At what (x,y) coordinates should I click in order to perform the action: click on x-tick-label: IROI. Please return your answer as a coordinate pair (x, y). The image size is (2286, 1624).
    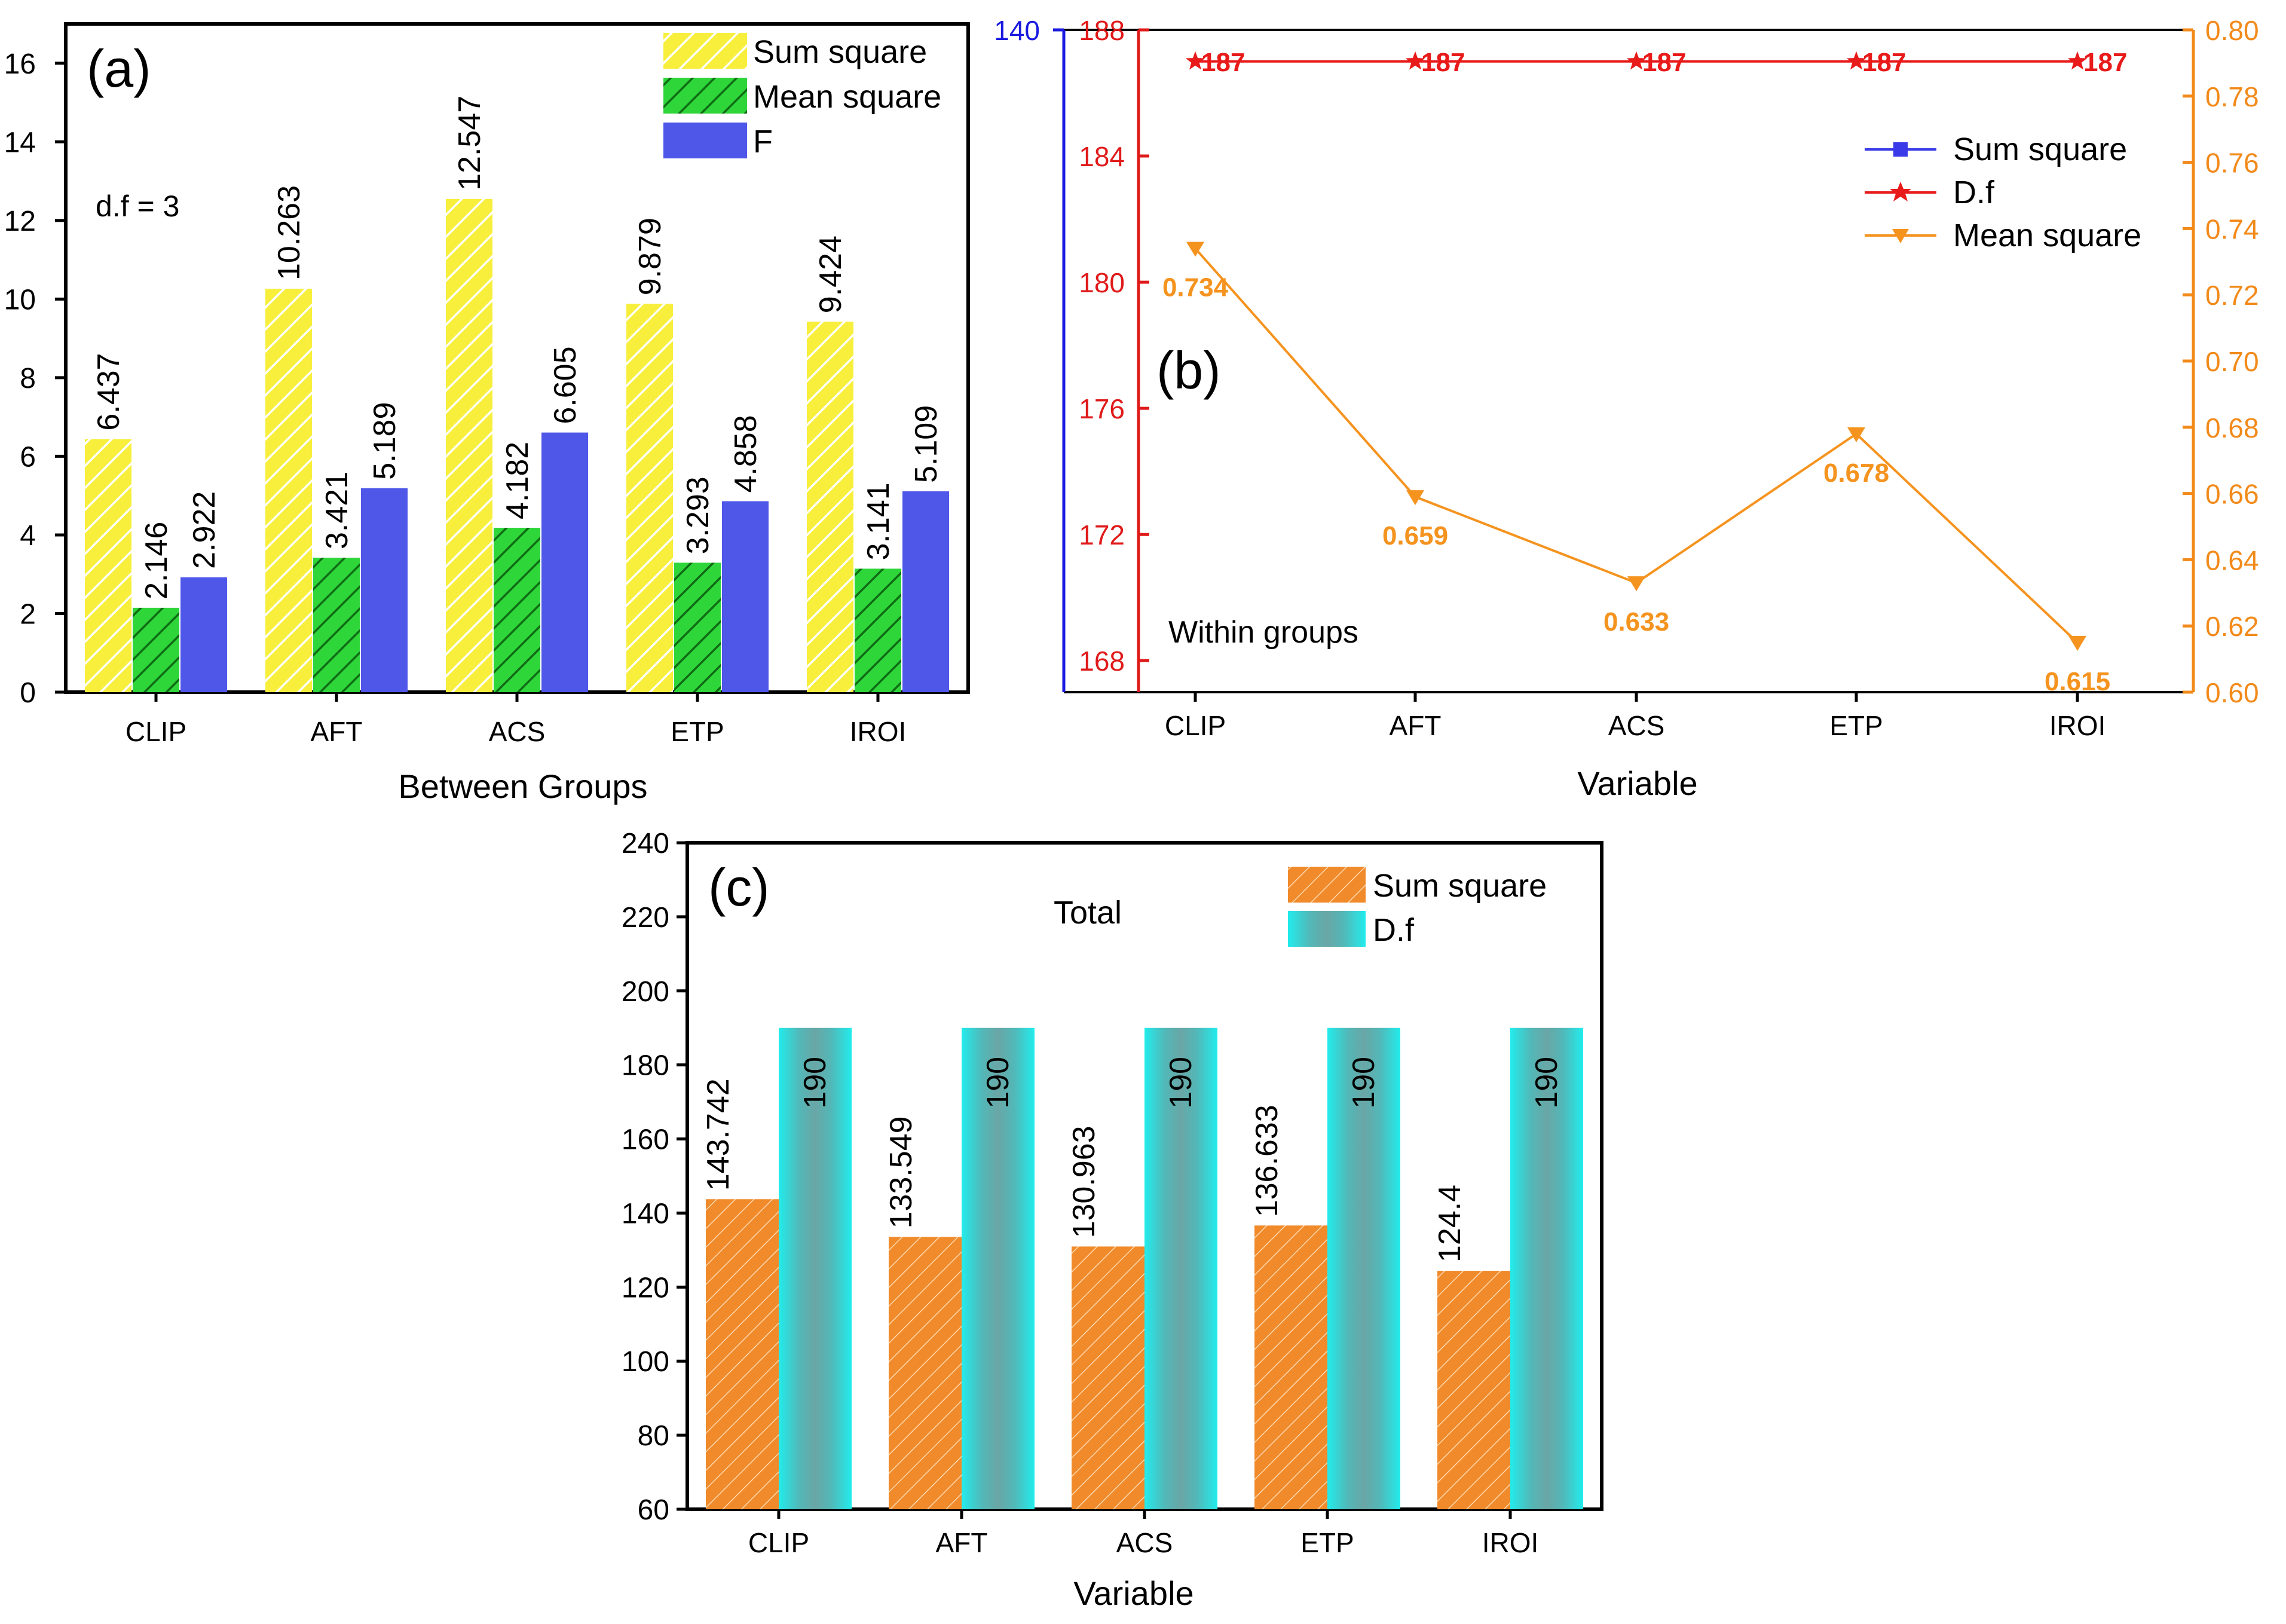
    Looking at the image, I should click on (2077, 725).